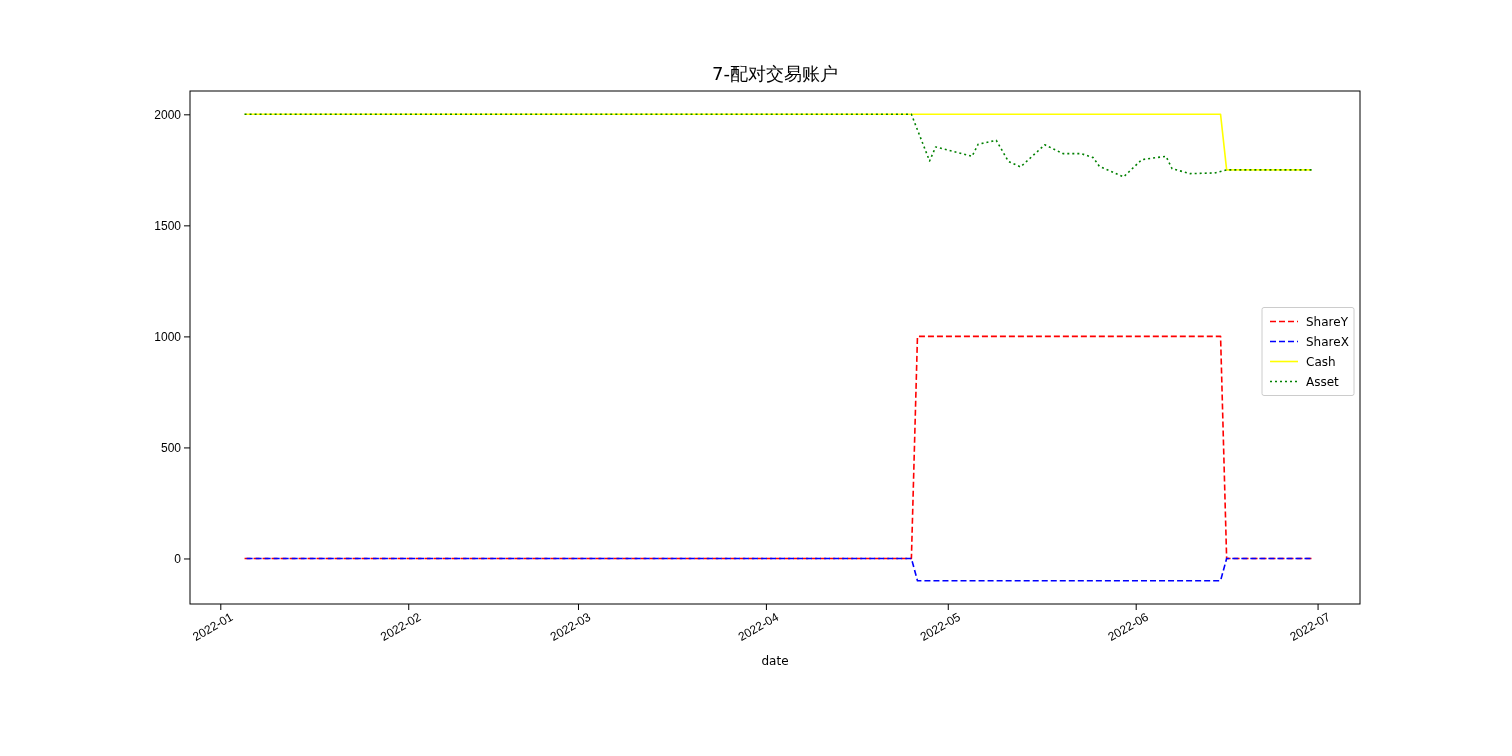 Image resolution: width=1512 pixels, height=756 pixels. I want to click on legend-label: ShareX, so click(1327, 341).